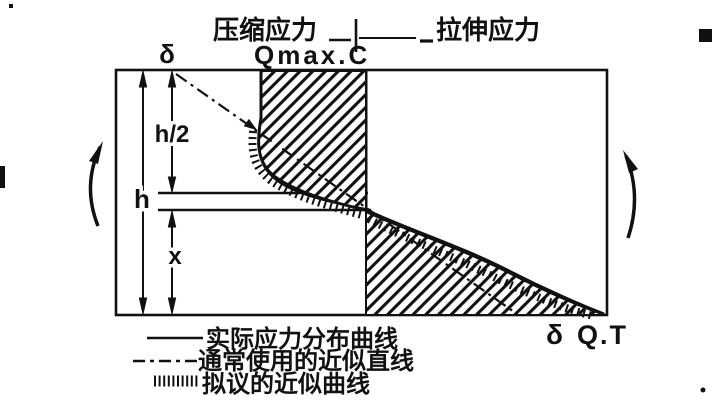  What do you see at coordinates (142, 199) in the screenshot?
I see `depth-label: h` at bounding box center [142, 199].